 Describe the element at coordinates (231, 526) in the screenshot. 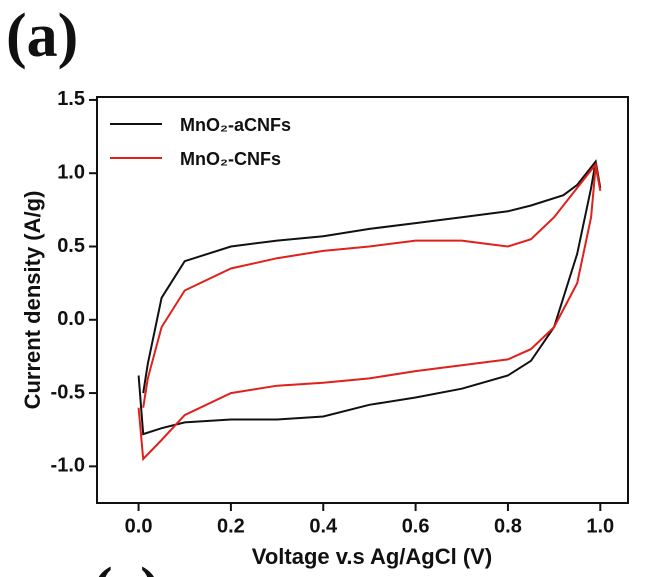

I see `x-tick-label: 0.2` at that location.